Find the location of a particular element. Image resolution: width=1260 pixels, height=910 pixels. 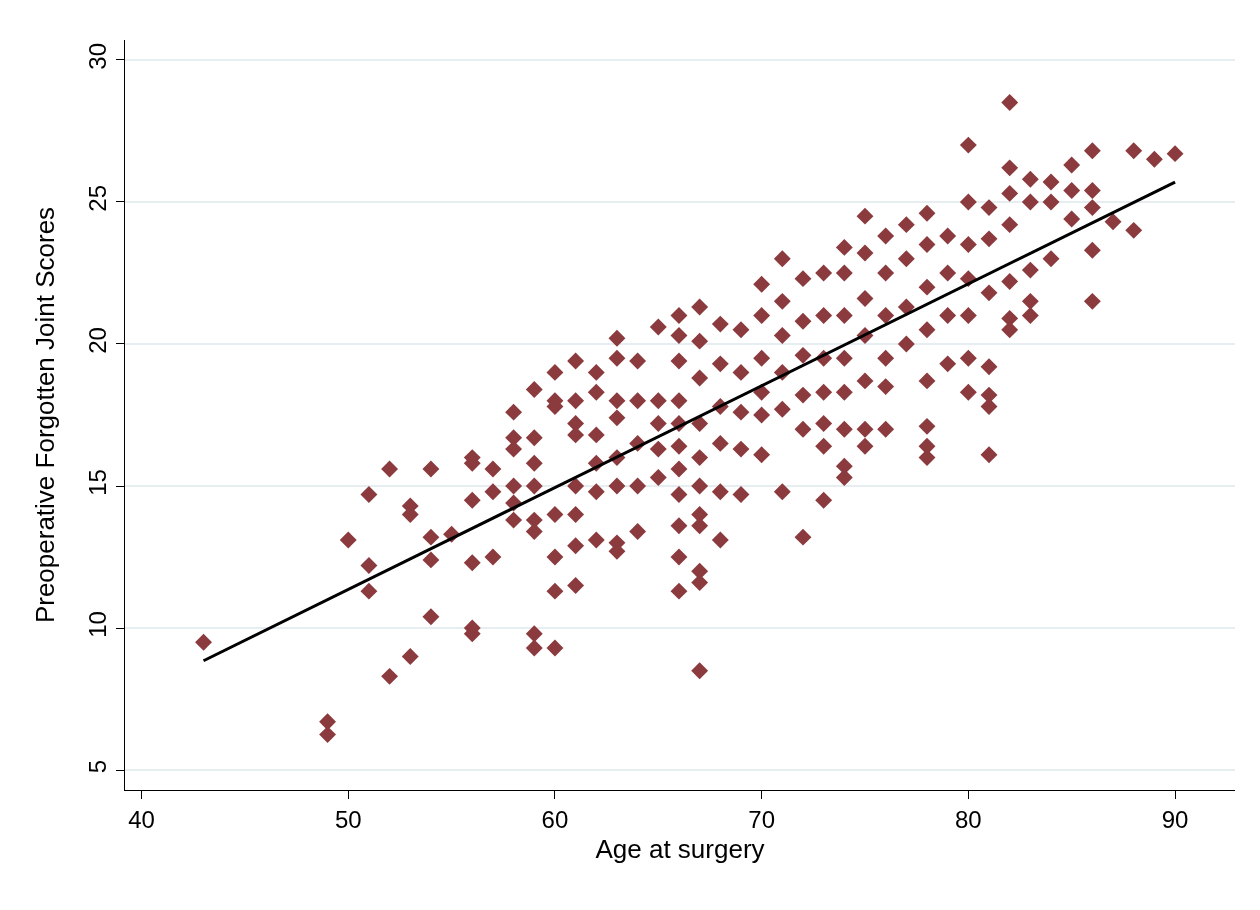

x-tick-label: 60 is located at coordinates (555, 819).